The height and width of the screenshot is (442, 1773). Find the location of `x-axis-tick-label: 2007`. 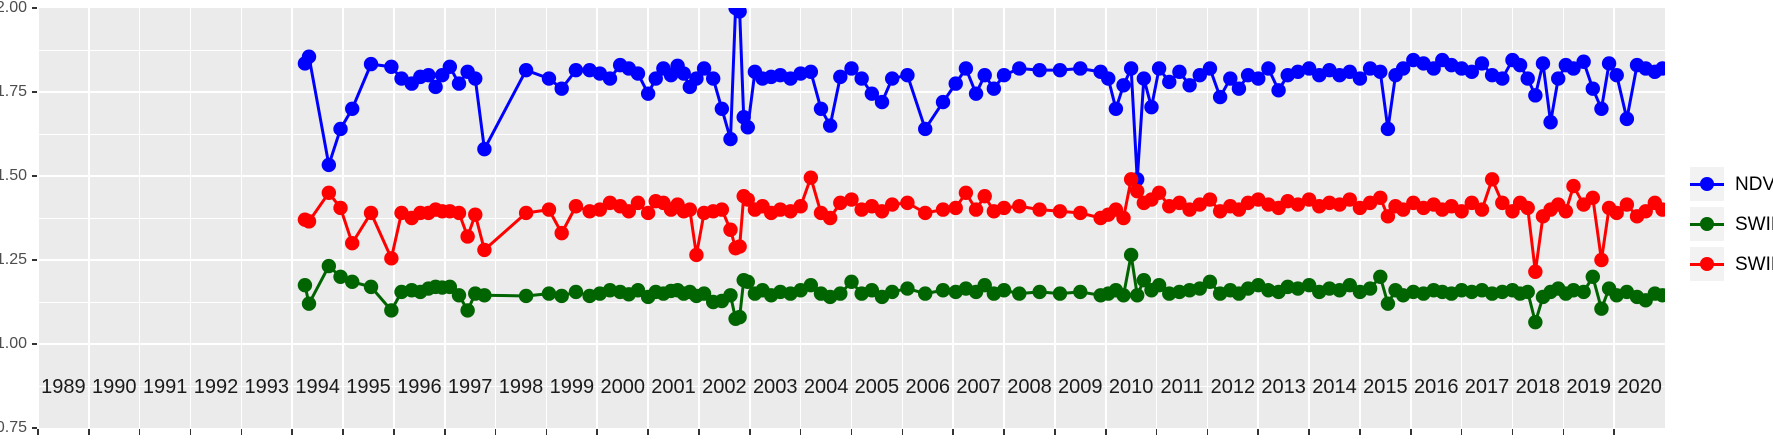

x-axis-tick-label: 2007 is located at coordinates (978, 387).